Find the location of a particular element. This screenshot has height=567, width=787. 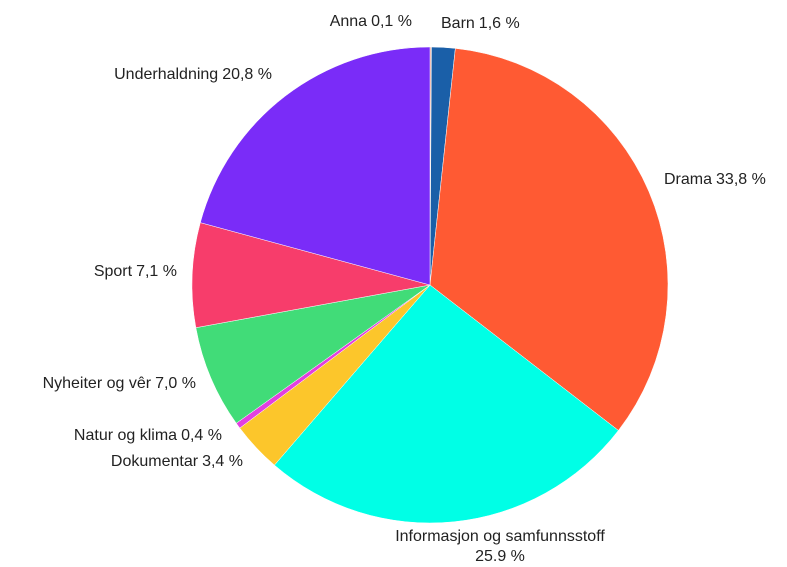

slice-category: Drama is located at coordinates (688, 179).